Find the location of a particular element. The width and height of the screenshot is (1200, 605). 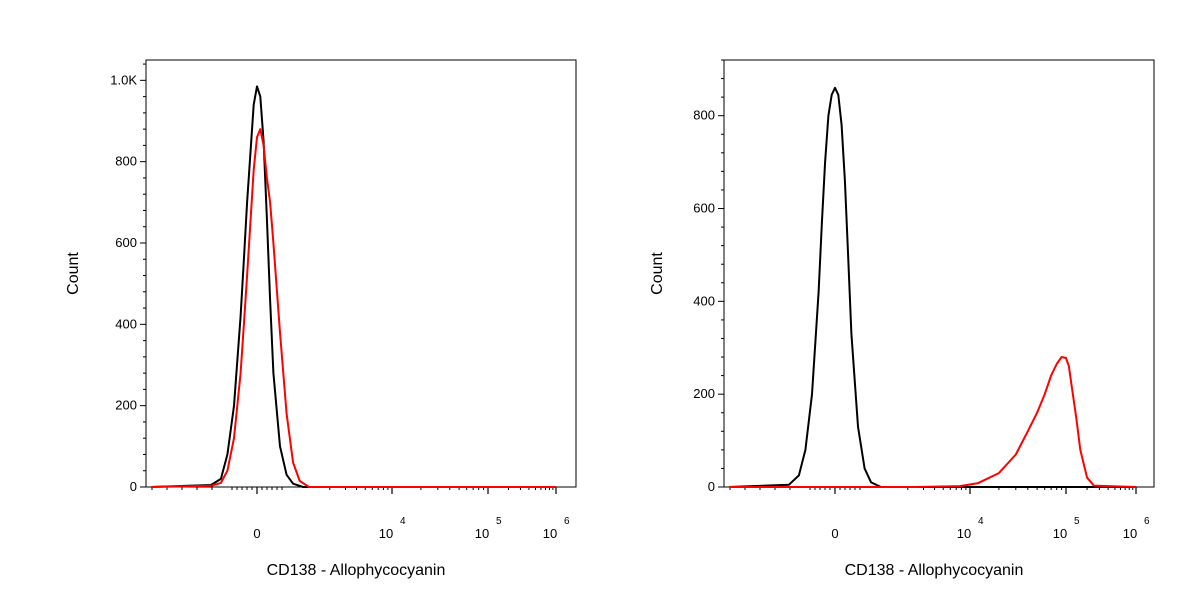

series-line-sample is located at coordinates (933, 422).